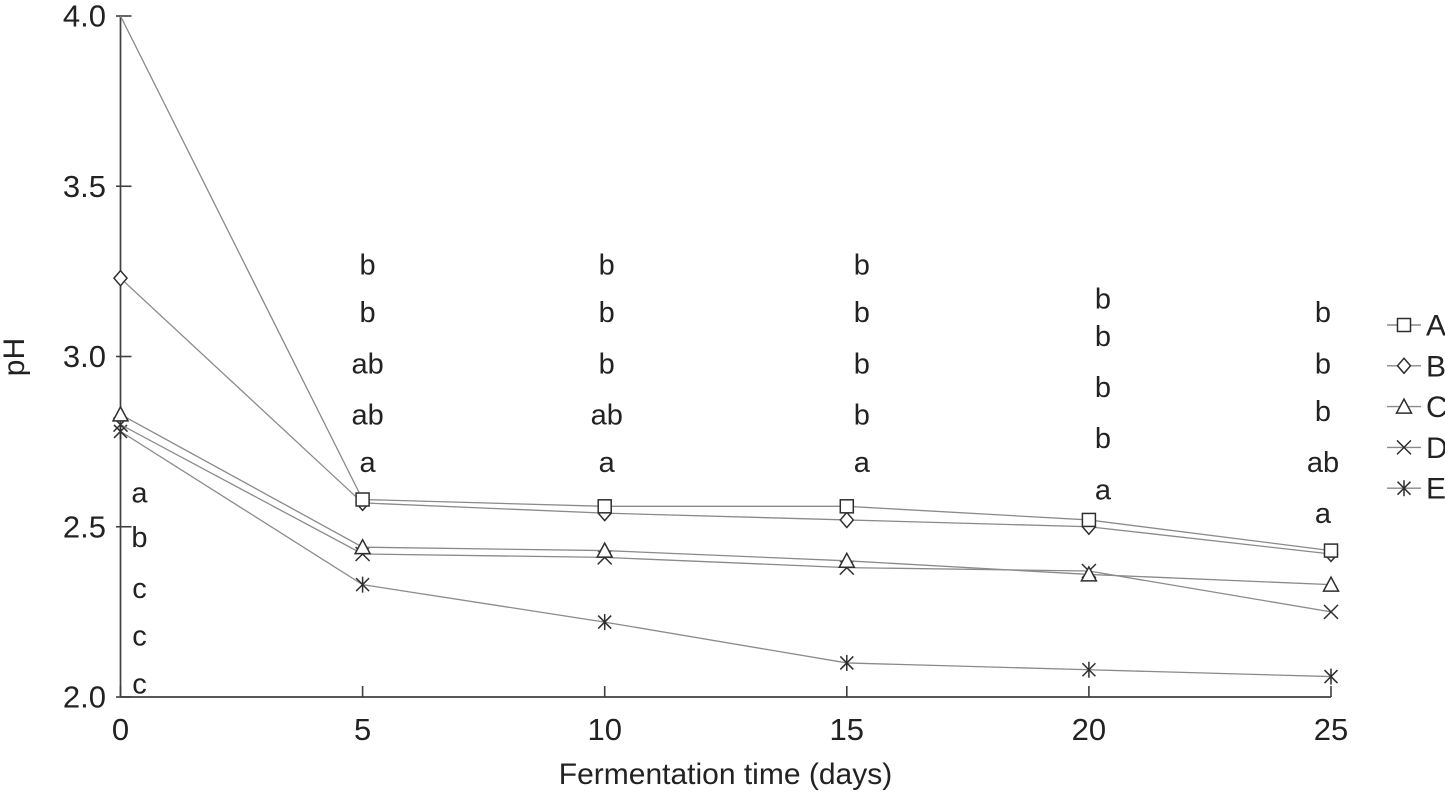 The width and height of the screenshot is (1445, 801). I want to click on legend-label: B, so click(1435, 366).